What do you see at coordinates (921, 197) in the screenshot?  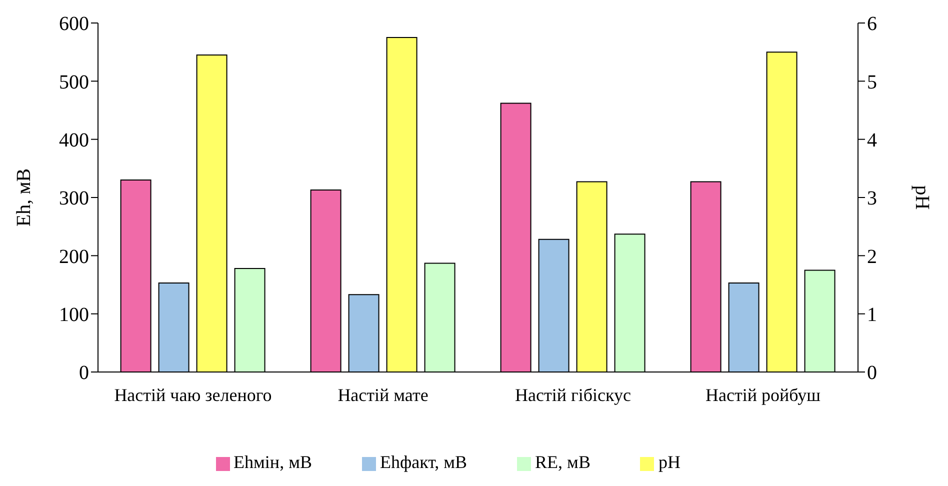 I see `y2-axis-title: pH` at bounding box center [921, 197].